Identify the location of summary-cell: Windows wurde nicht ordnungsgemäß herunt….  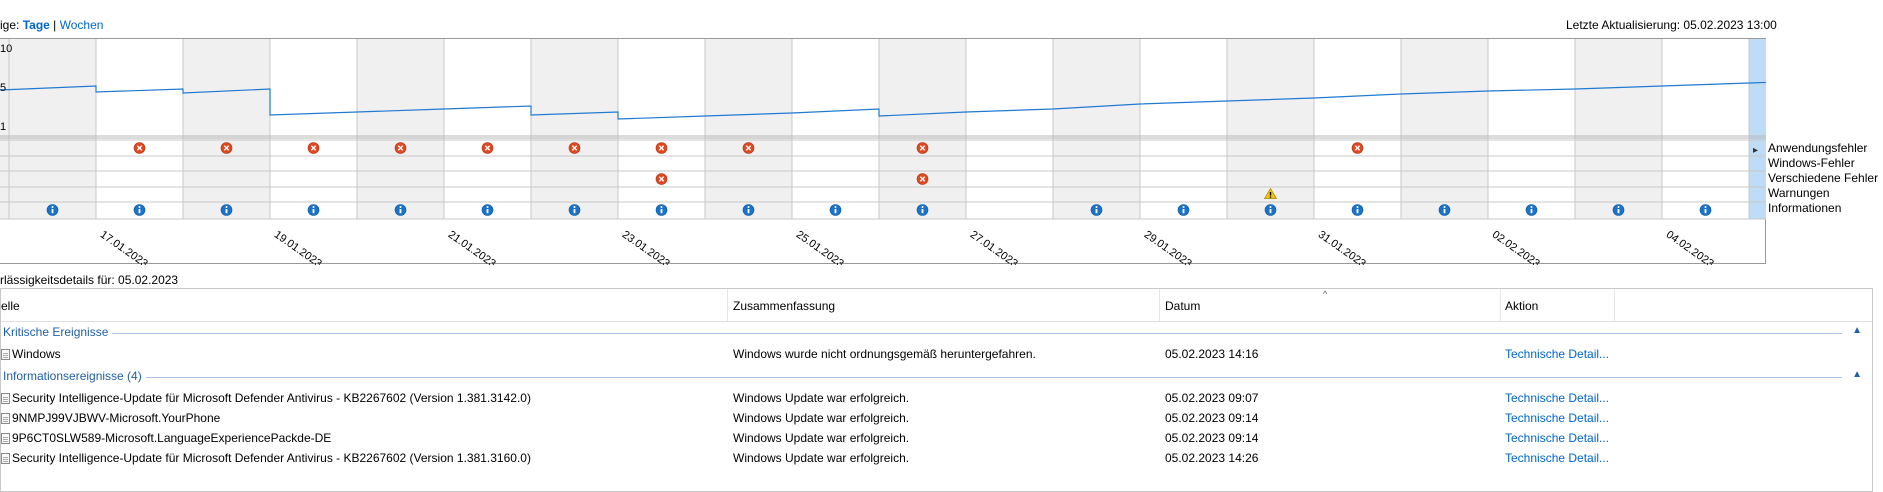
(884, 354).